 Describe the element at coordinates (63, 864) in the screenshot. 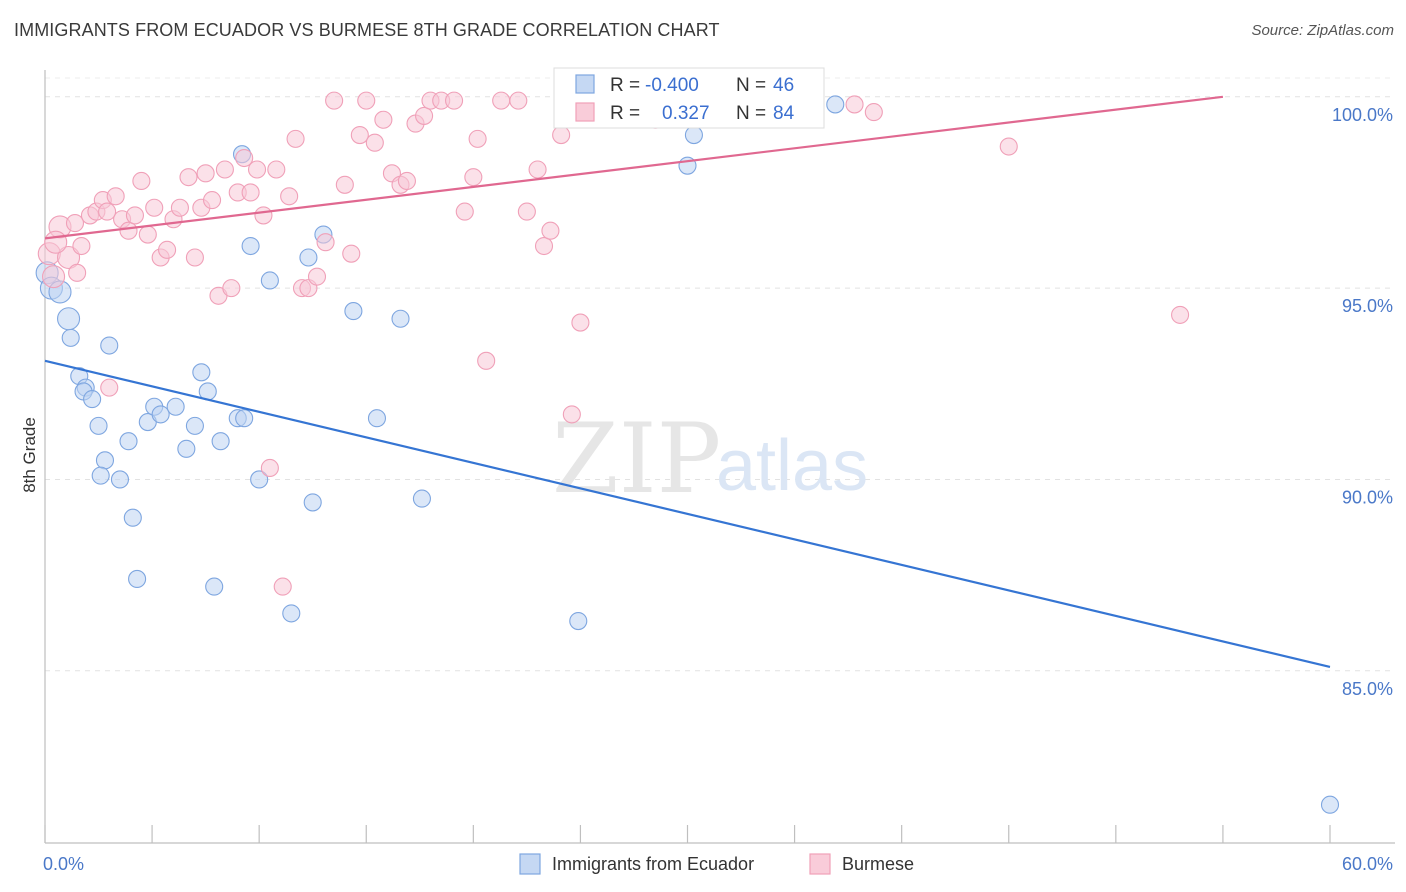

I see `x-tick-label-min: 0.0%` at that location.